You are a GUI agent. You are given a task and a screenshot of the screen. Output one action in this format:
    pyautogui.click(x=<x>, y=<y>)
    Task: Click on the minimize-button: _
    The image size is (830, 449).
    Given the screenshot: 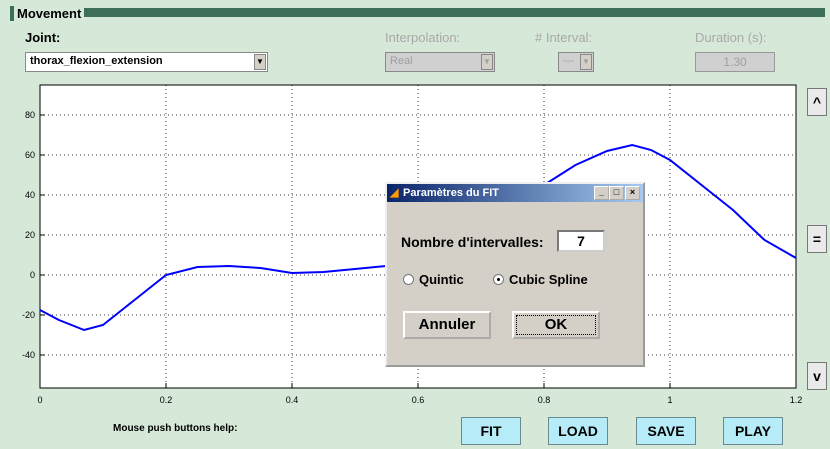 What is the action you would take?
    pyautogui.click(x=601, y=193)
    